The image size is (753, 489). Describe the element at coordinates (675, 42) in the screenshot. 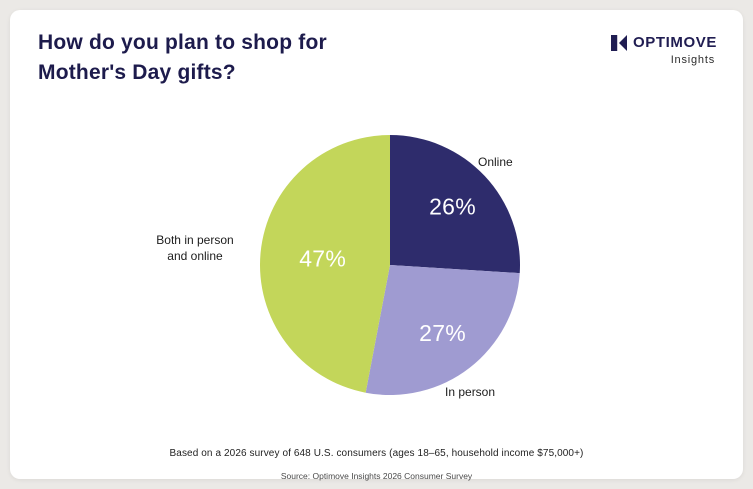

I see `logo-brand-text: OPTIMOVE` at that location.